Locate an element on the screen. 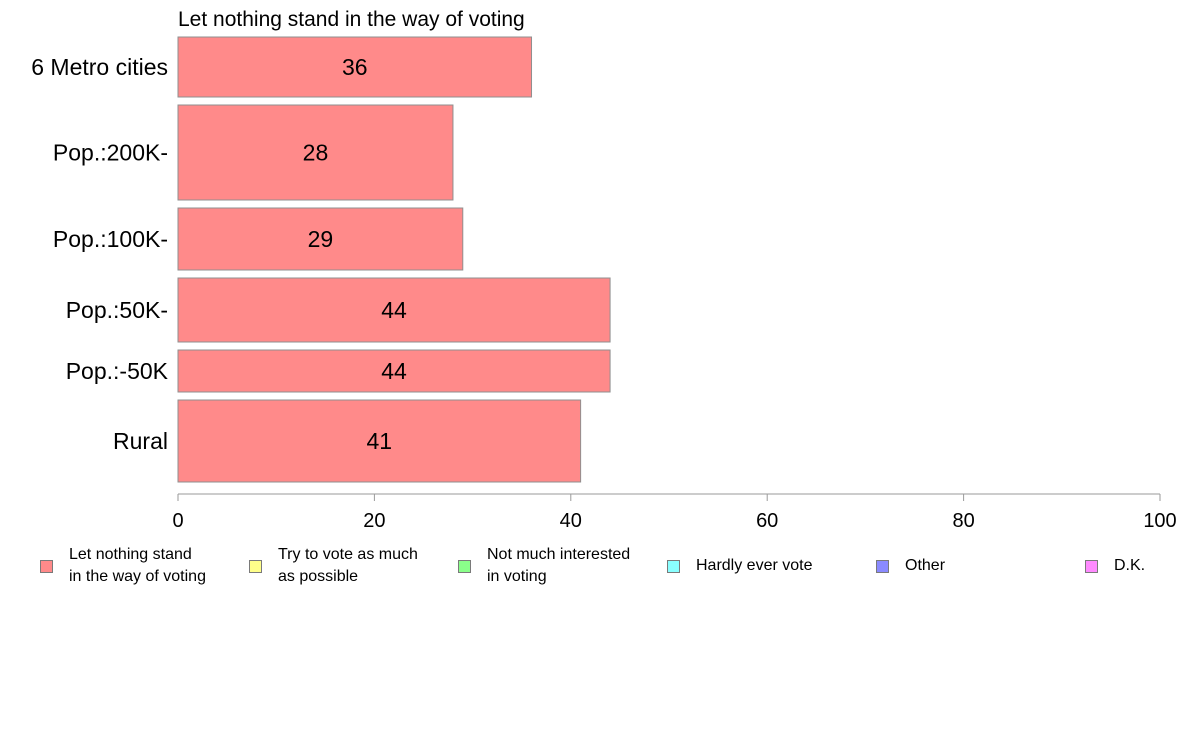 The height and width of the screenshot is (736, 1188). legend-item: Let nothing stand in the way of voting is located at coordinates (123, 566).